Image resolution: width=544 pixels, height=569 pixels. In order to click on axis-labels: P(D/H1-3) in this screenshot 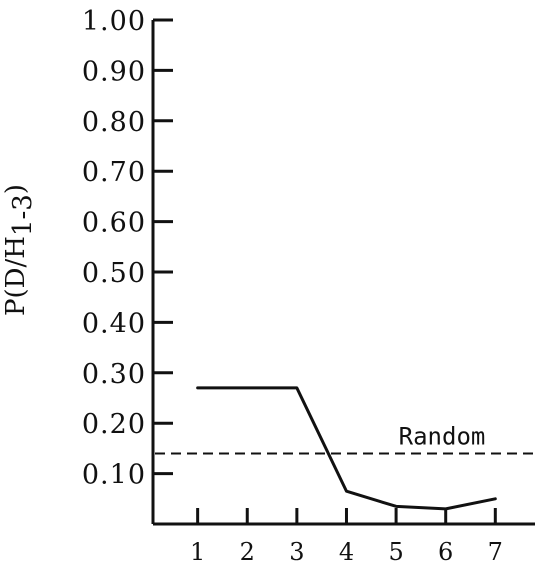, I will do `click(19, 250)`.